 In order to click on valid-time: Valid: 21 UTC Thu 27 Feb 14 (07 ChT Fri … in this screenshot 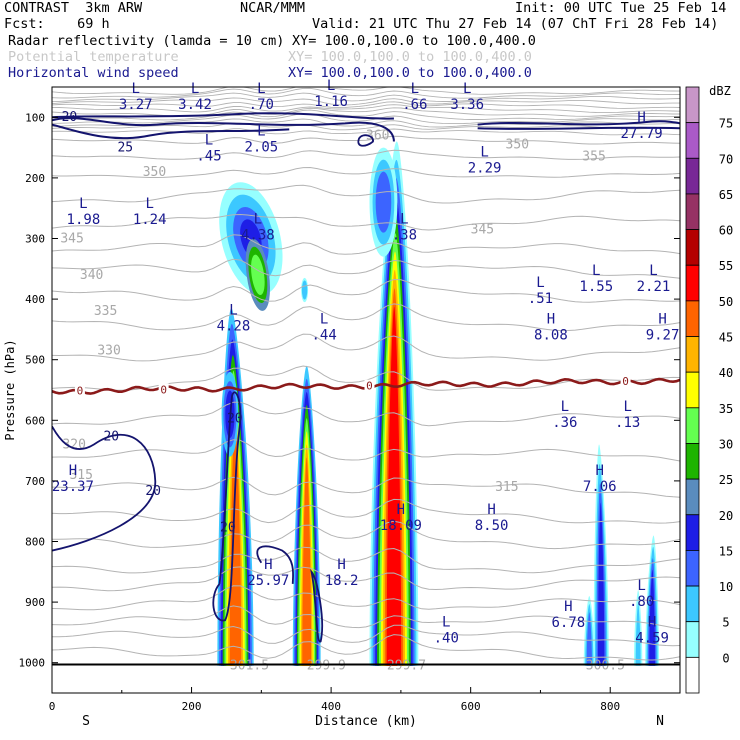, I will do `click(515, 24)`.